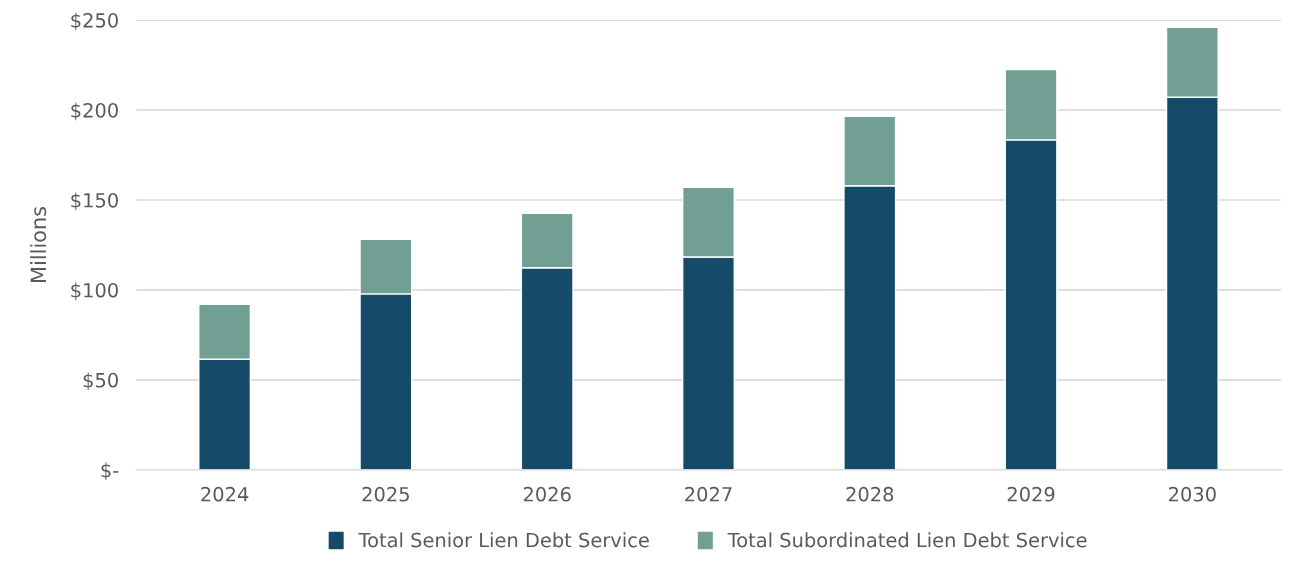 This screenshot has height=573, width=1294. Describe the element at coordinates (547, 494) in the screenshot. I see `x-tick-label: 2026` at that location.